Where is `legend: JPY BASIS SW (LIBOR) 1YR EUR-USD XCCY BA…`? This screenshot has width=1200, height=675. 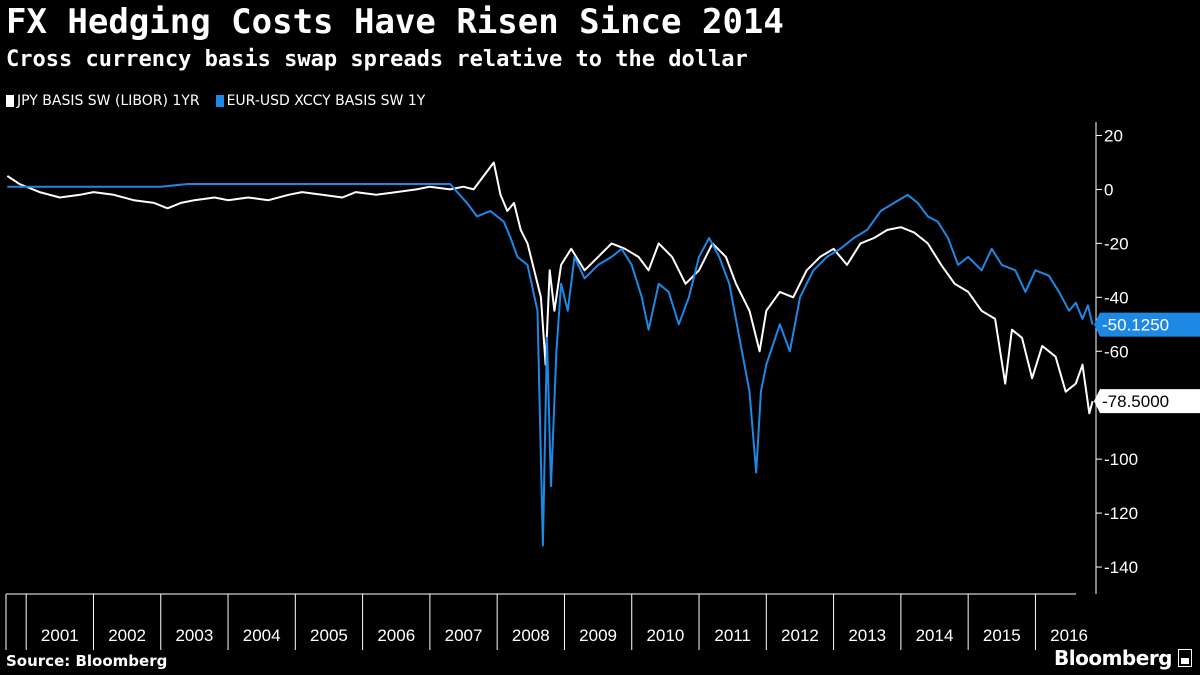 legend: JPY BASIS SW (LIBOR) 1YR EUR-USD XCCY BA… is located at coordinates (215, 101).